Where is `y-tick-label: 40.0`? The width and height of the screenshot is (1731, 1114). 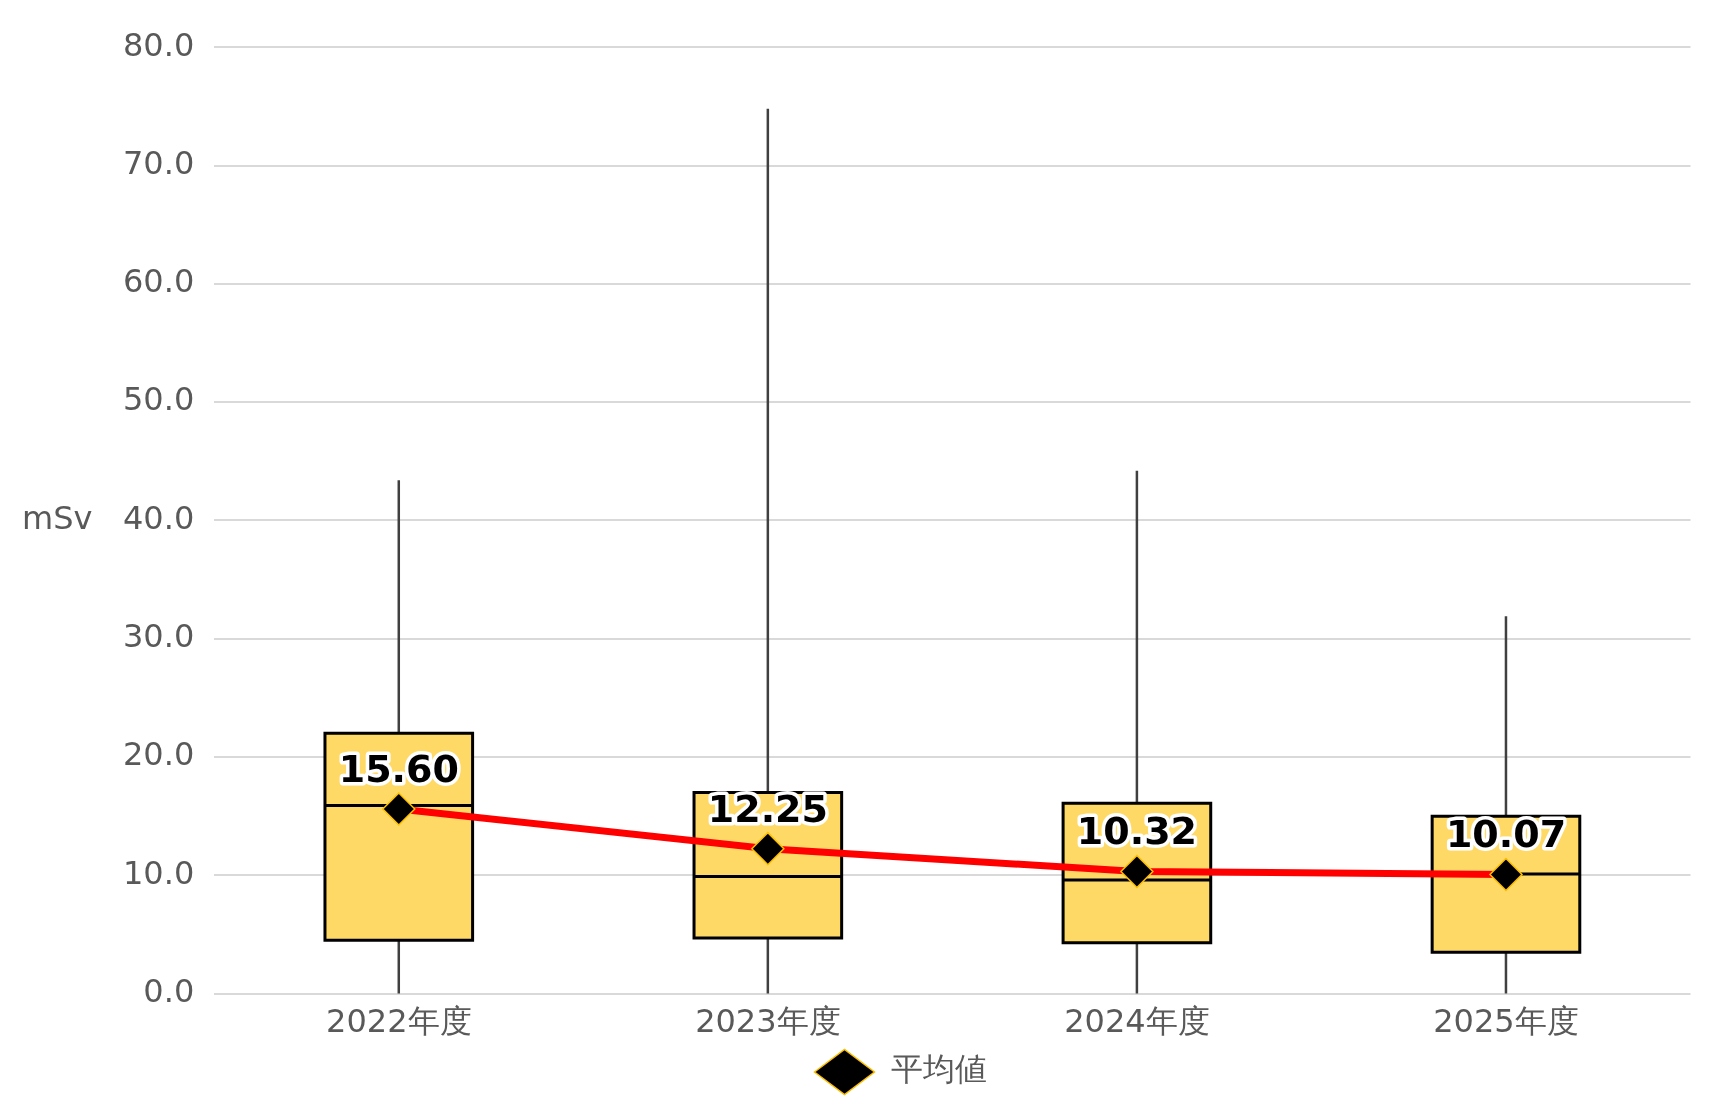 y-tick-label: 40.0 is located at coordinates (159, 517).